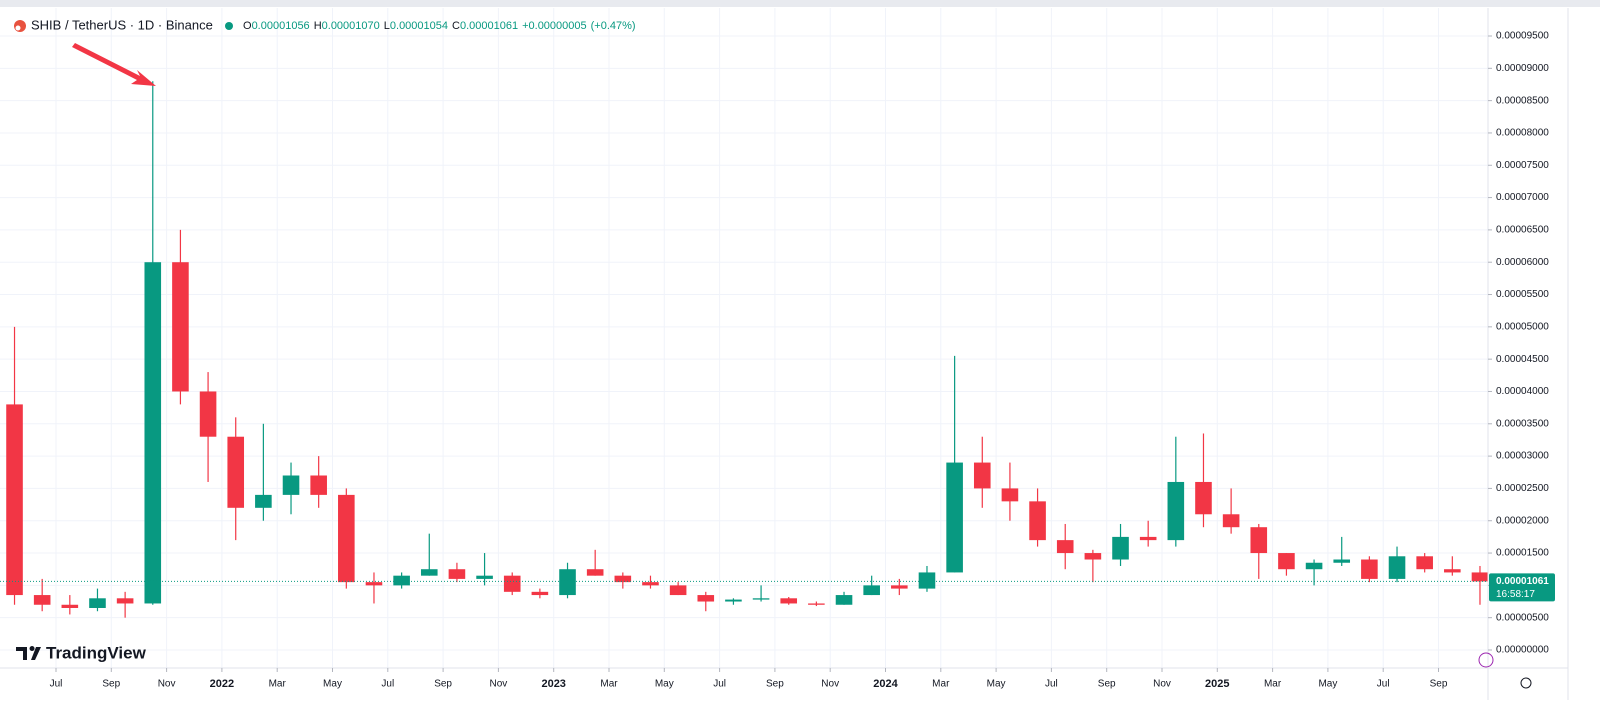 This screenshot has width=1600, height=714. What do you see at coordinates (1522, 617) in the screenshot?
I see `y-tick-label: 0.00000500` at bounding box center [1522, 617].